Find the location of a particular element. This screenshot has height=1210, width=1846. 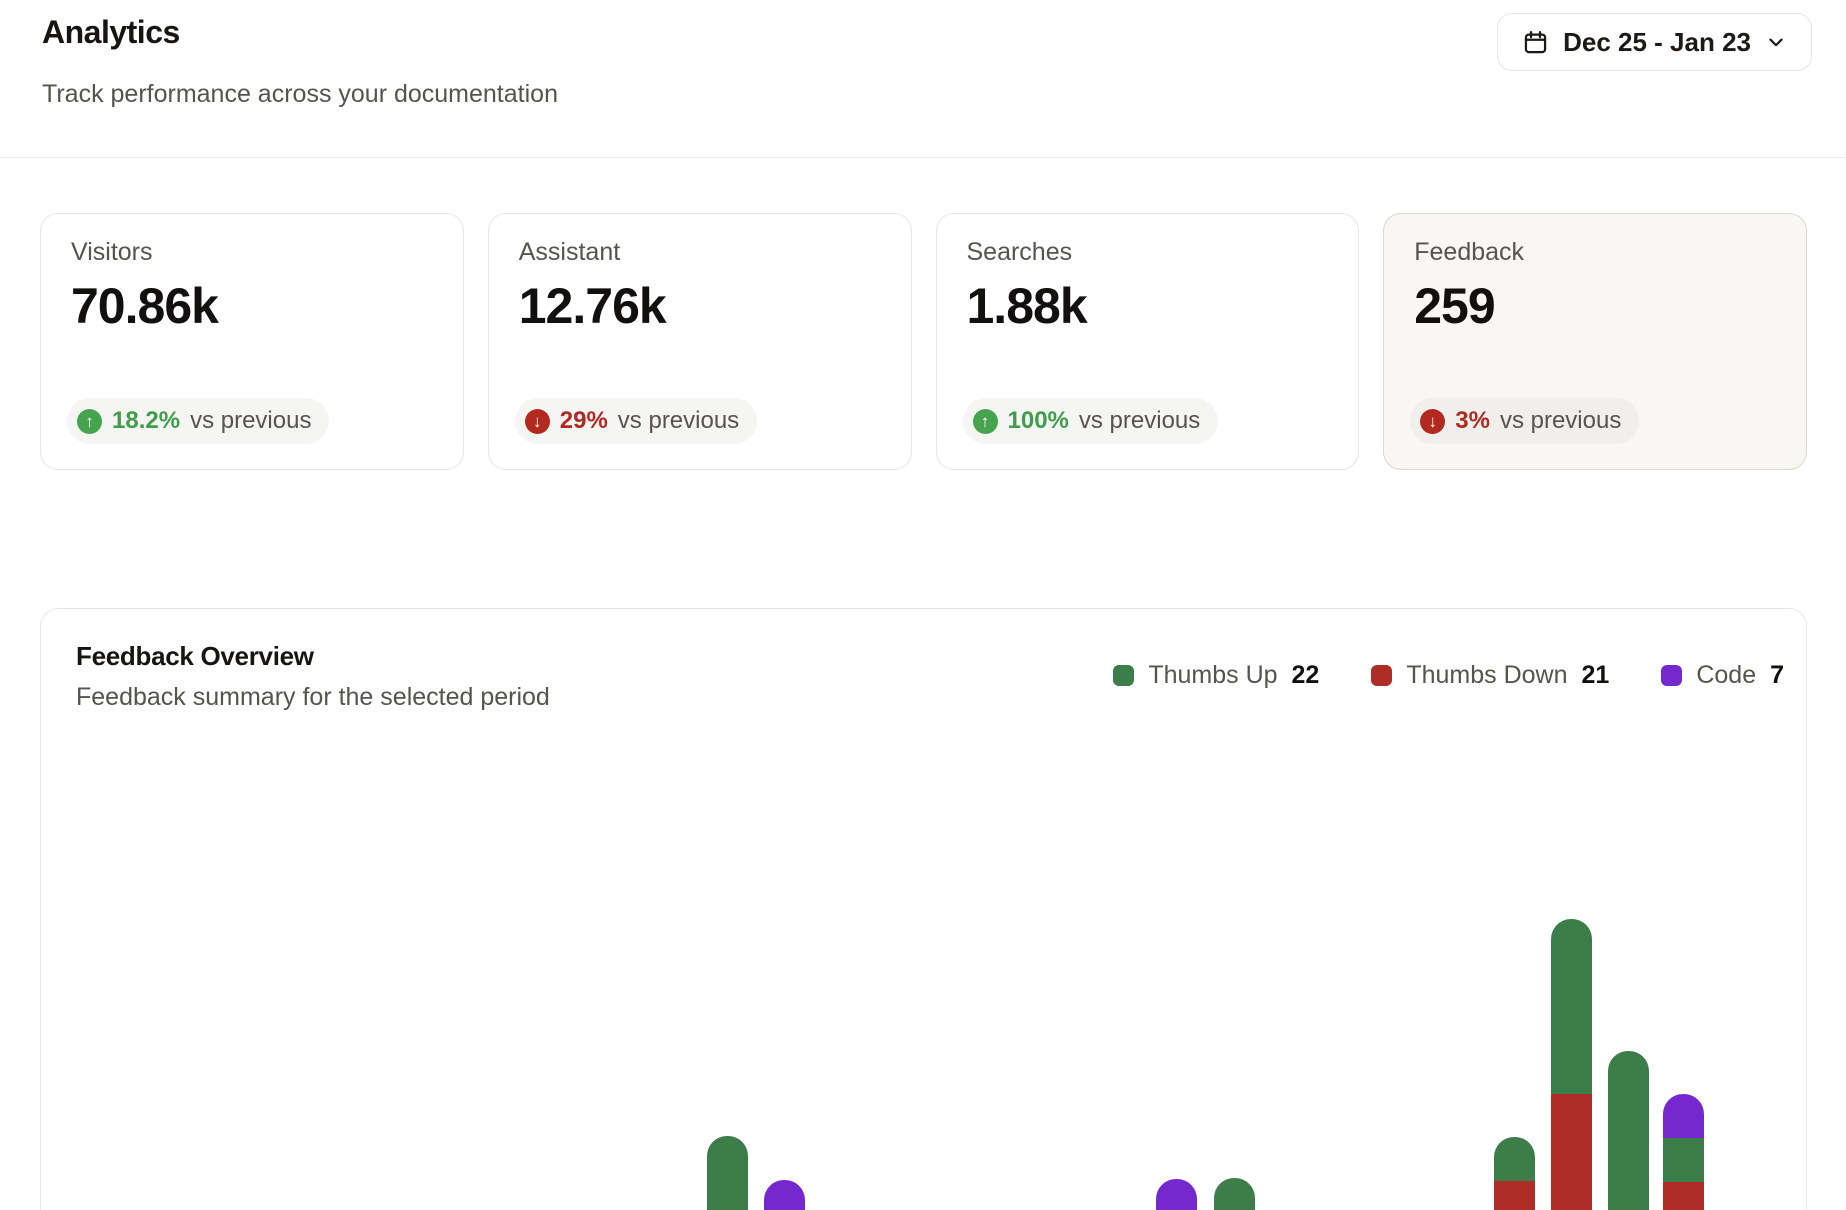

date-range-button: Dec 25 - Jan 23 is located at coordinates (1654, 42).